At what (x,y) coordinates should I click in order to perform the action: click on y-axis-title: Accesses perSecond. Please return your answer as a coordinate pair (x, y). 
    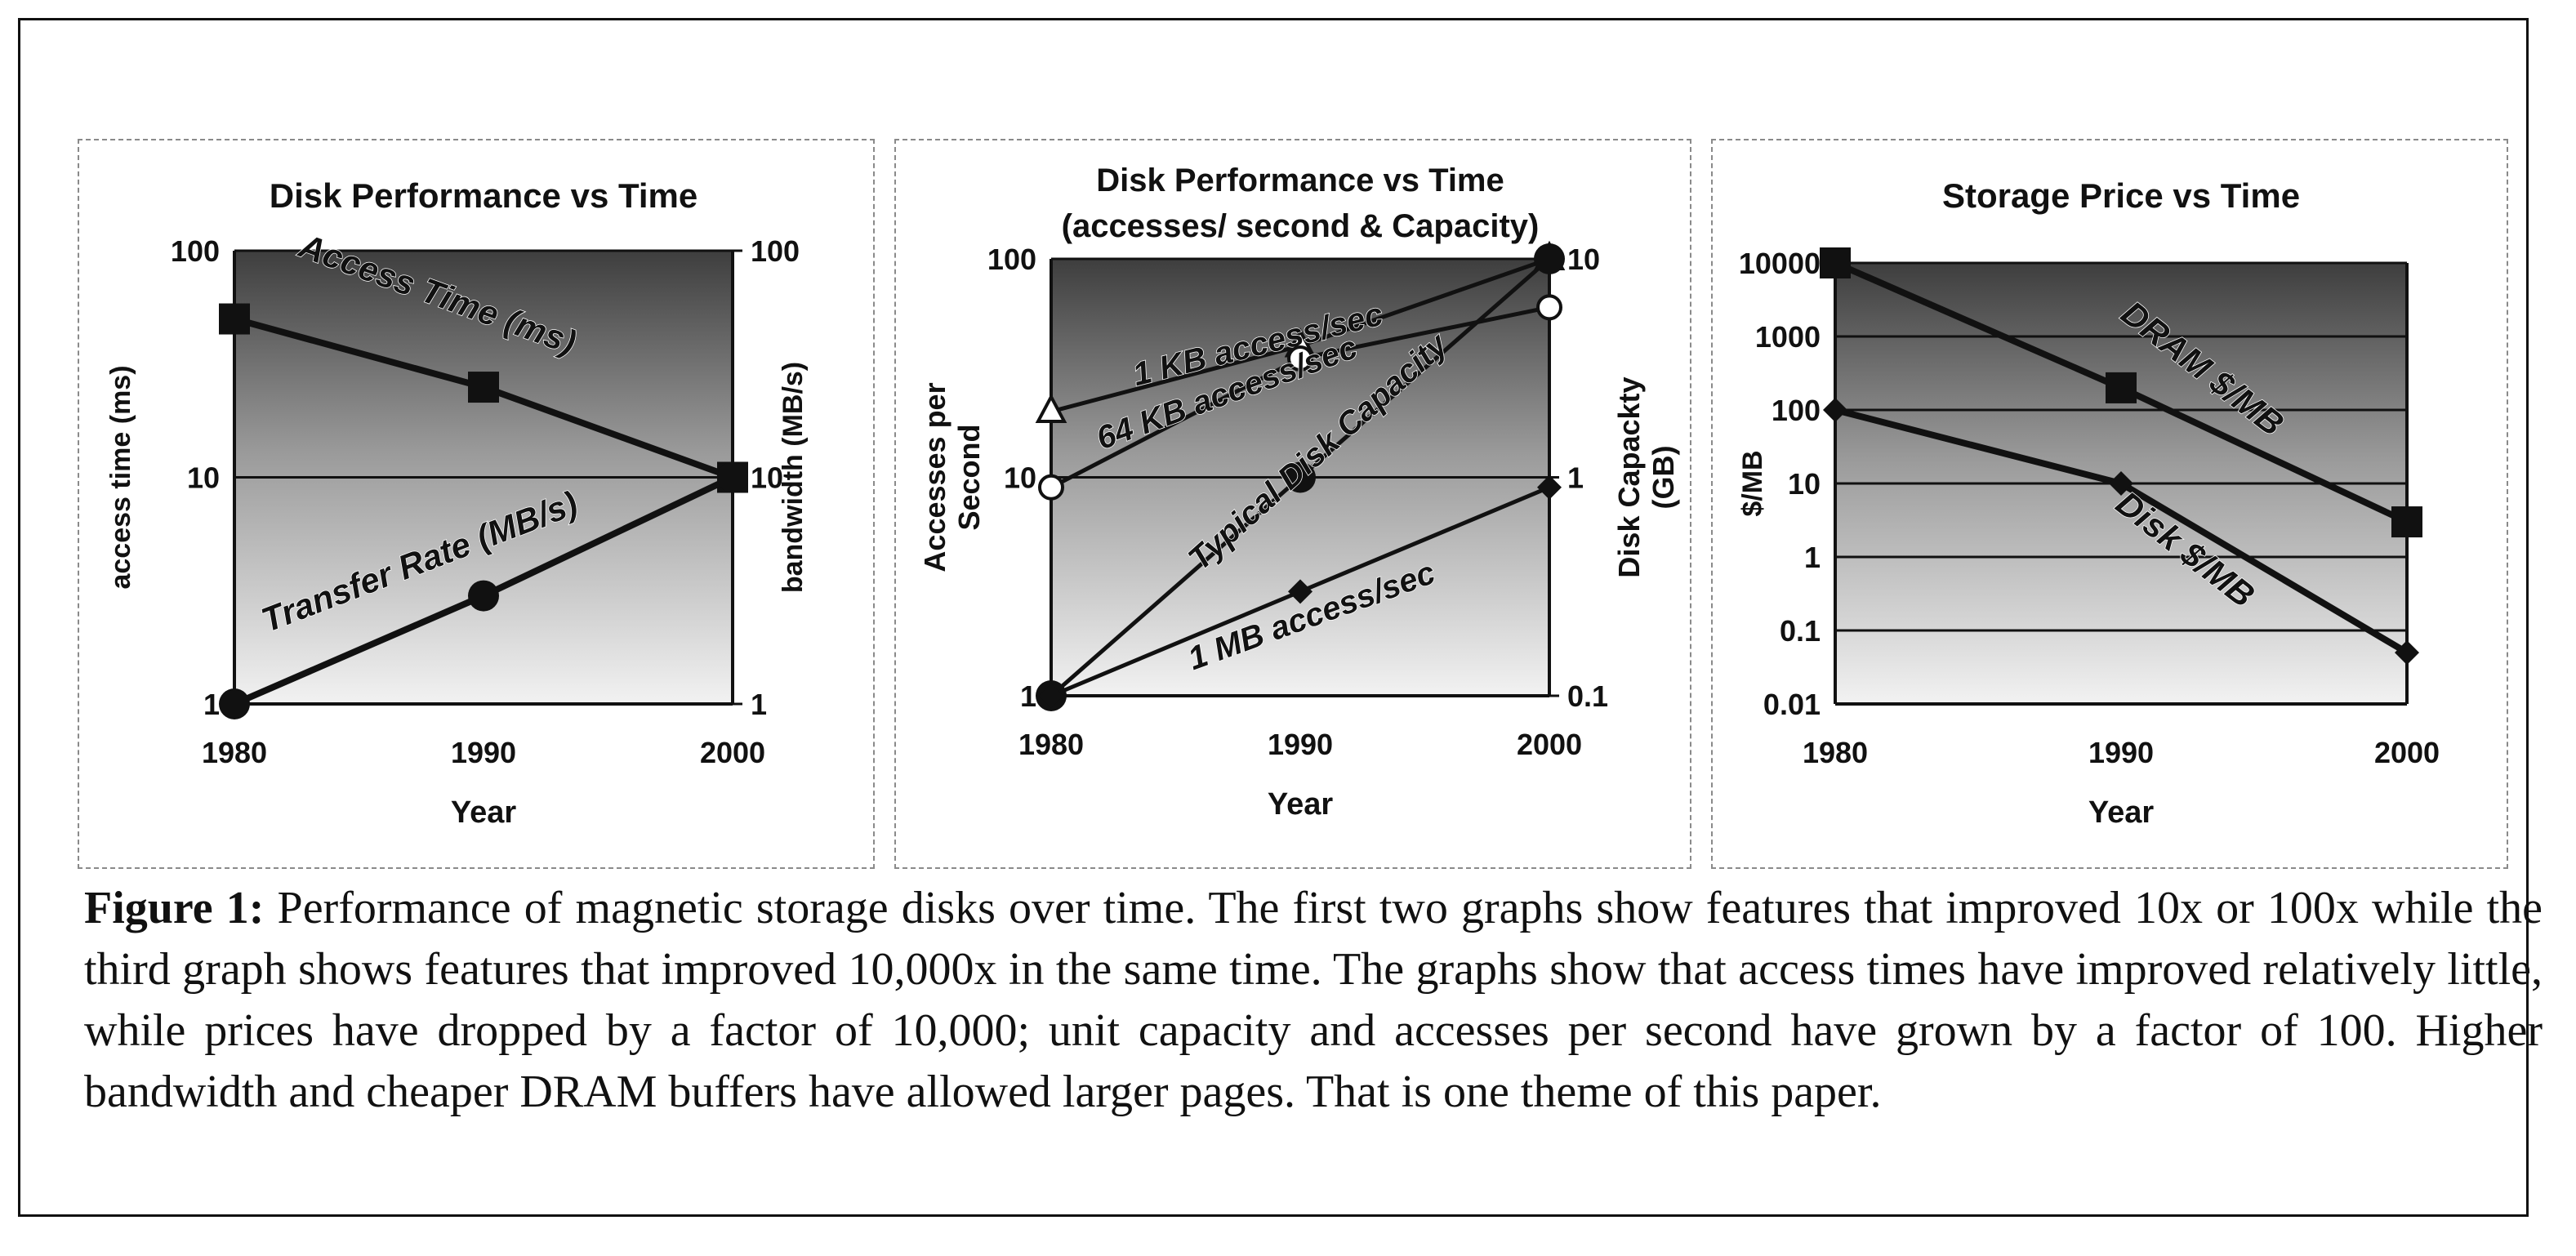
    Looking at the image, I should click on (952, 477).